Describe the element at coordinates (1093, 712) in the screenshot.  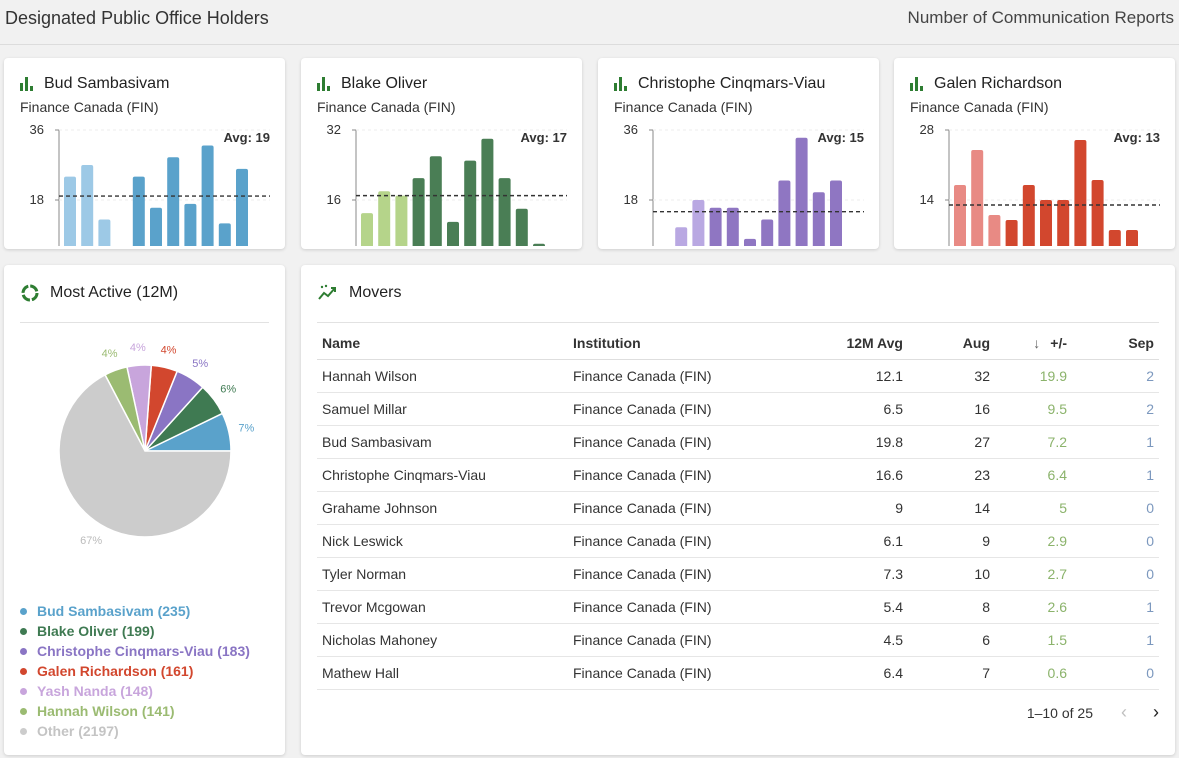
I see `pagination: 1–10 of 25 ‹ ›` at that location.